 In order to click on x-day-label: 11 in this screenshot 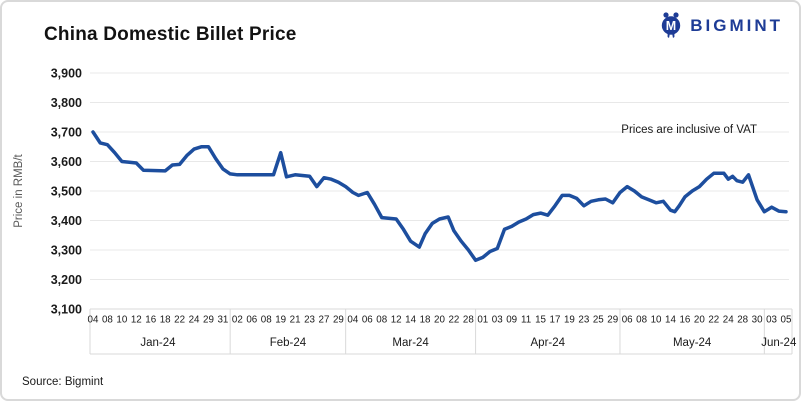, I will do `click(526, 320)`.